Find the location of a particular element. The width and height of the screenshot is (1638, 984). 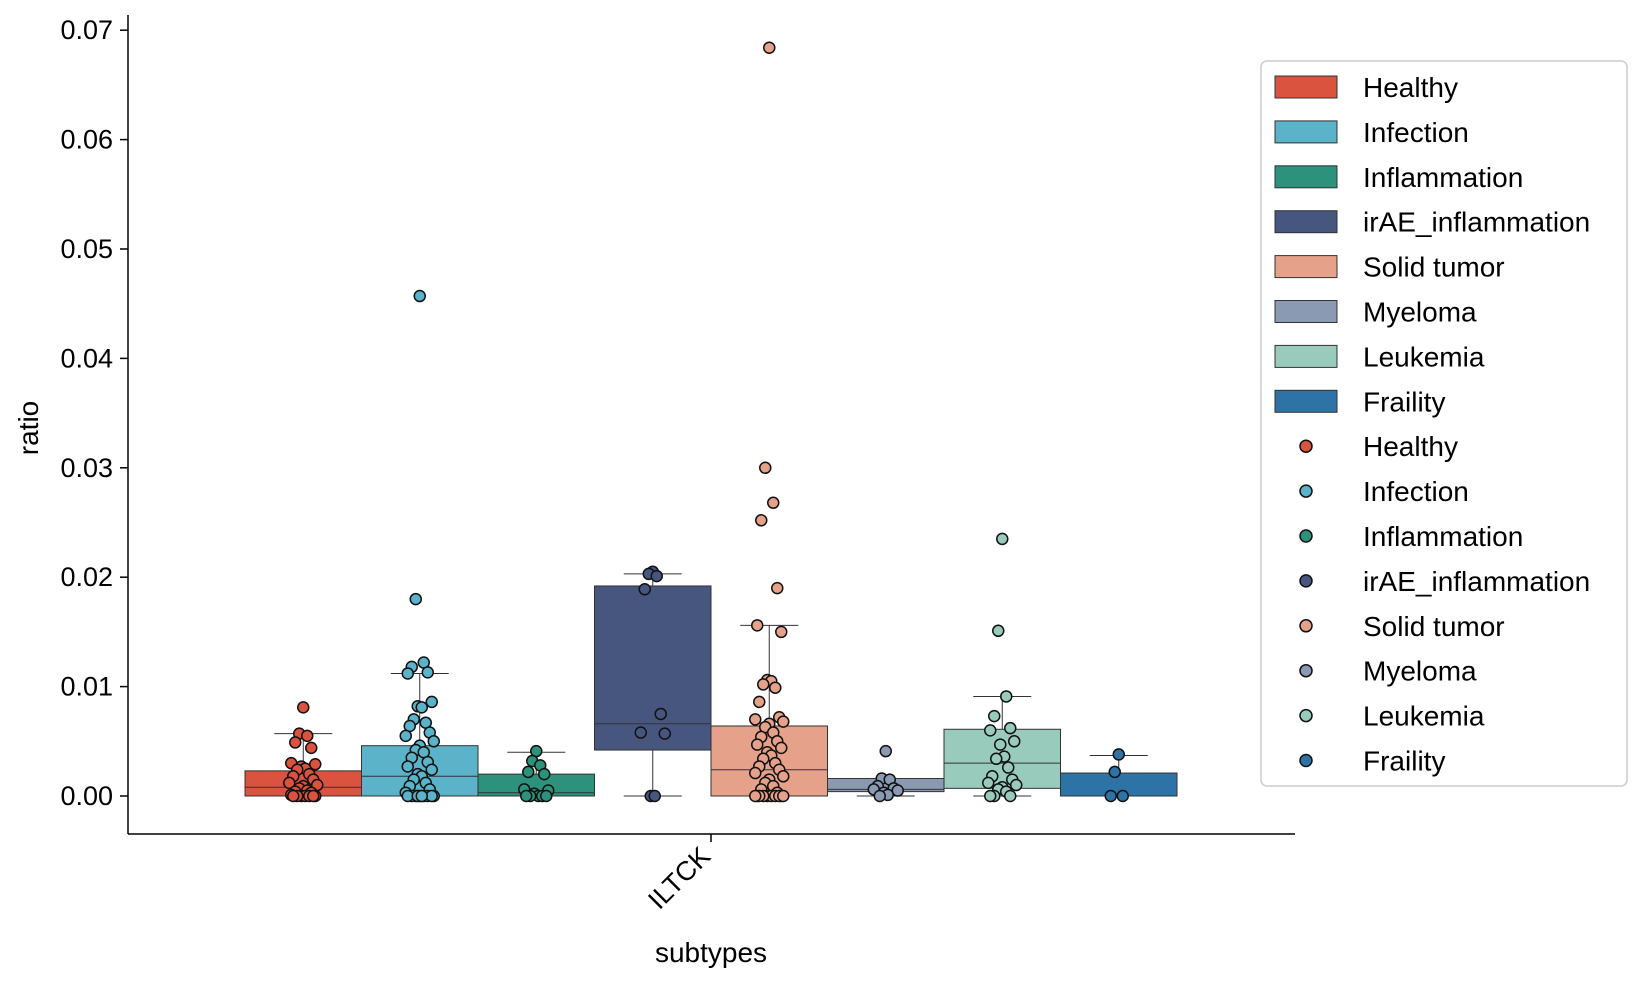

points-leukemia is located at coordinates (1002, 667).